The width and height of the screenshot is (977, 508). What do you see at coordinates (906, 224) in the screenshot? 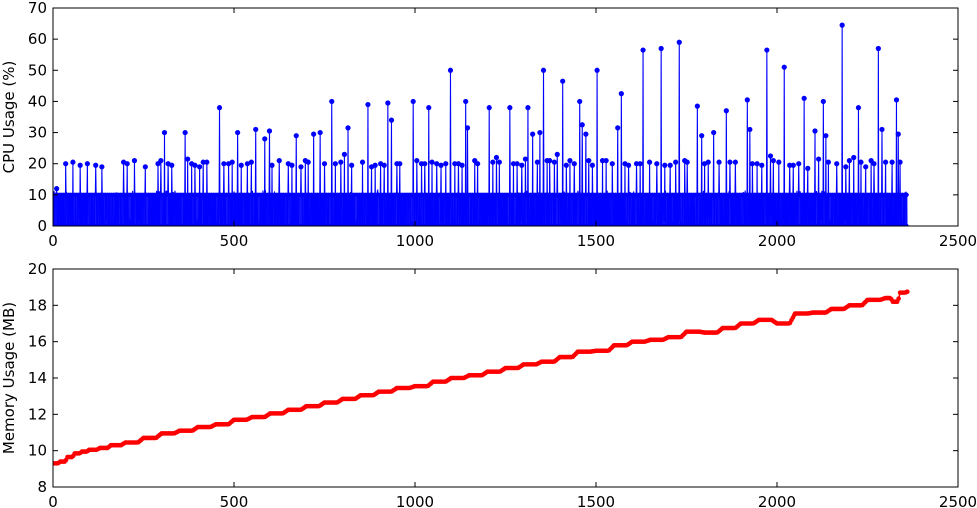
I see `cpu-baseline-marker` at bounding box center [906, 224].